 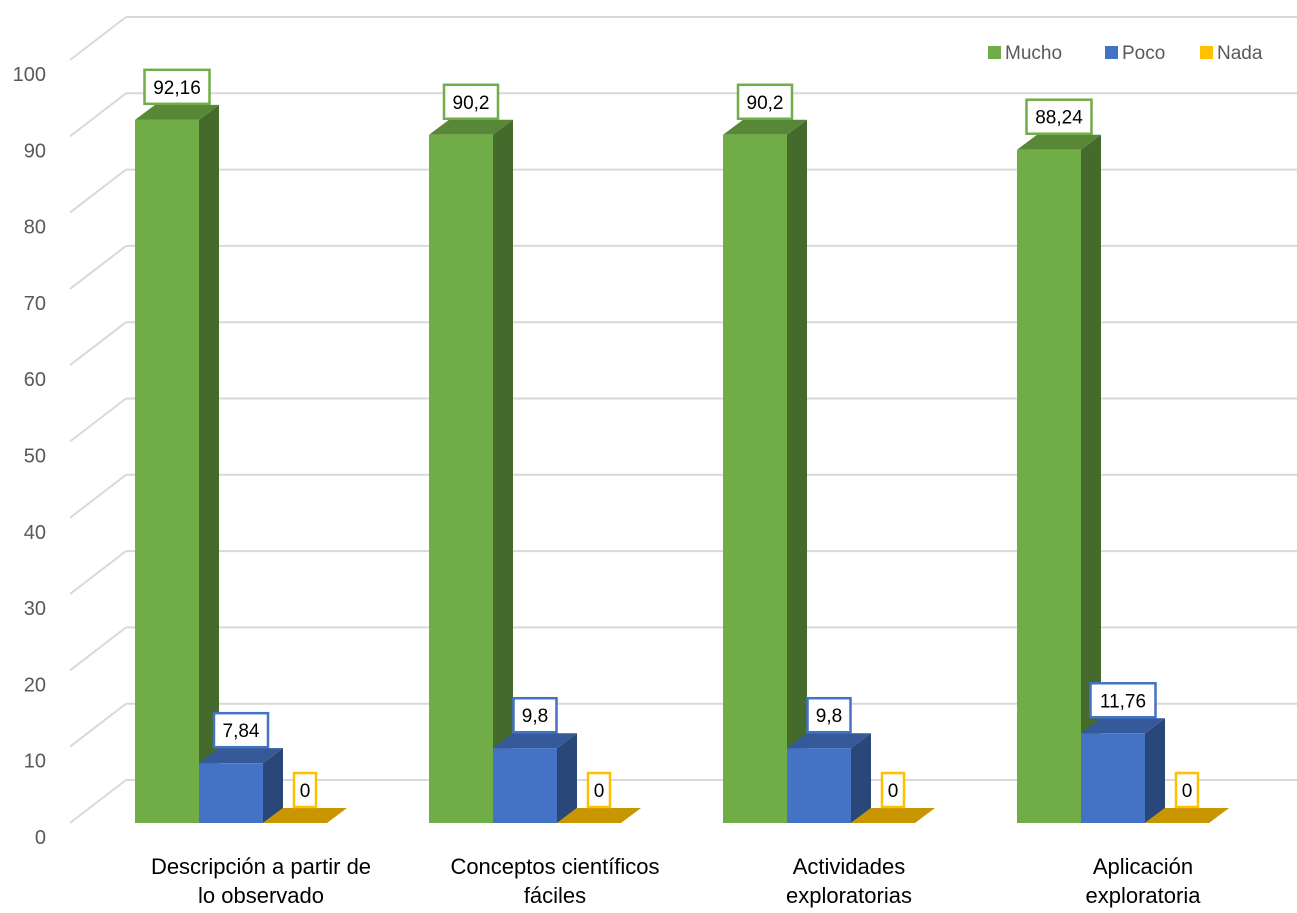 I want to click on data-label: 7,84, so click(x=241, y=730).